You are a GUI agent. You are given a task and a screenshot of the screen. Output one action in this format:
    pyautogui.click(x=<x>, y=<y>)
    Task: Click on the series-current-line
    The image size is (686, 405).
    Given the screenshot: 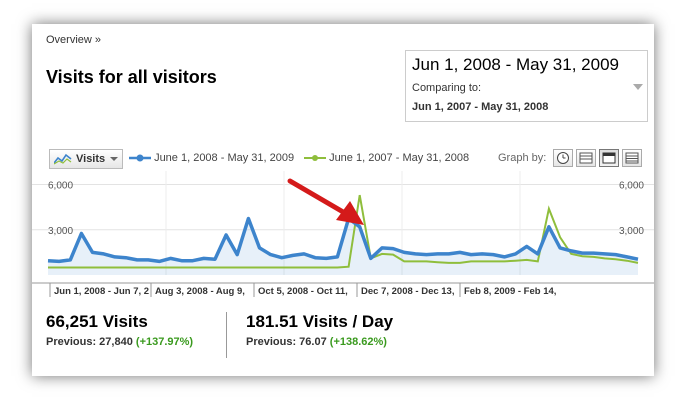 What is the action you would take?
    pyautogui.click(x=343, y=240)
    